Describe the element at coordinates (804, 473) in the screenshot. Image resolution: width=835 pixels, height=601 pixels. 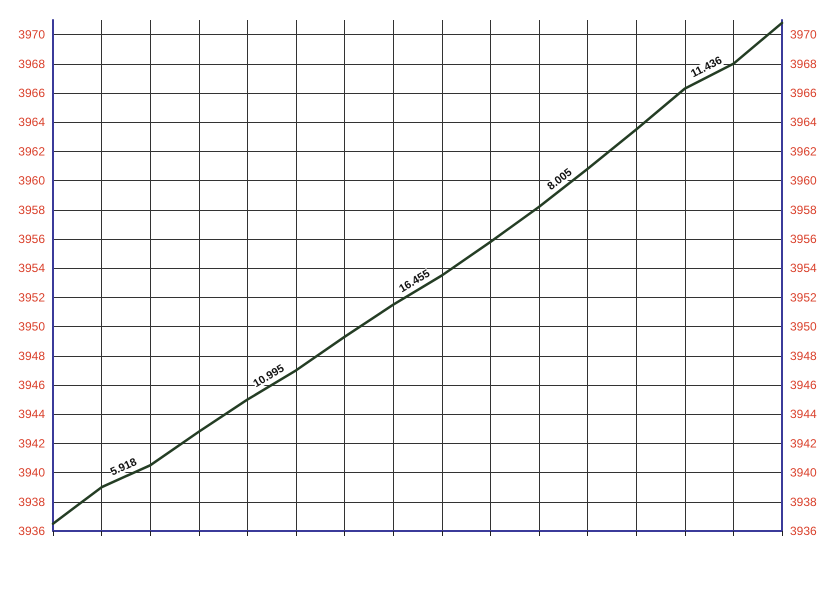
I see `y2-tick-label: 3940` at that location.